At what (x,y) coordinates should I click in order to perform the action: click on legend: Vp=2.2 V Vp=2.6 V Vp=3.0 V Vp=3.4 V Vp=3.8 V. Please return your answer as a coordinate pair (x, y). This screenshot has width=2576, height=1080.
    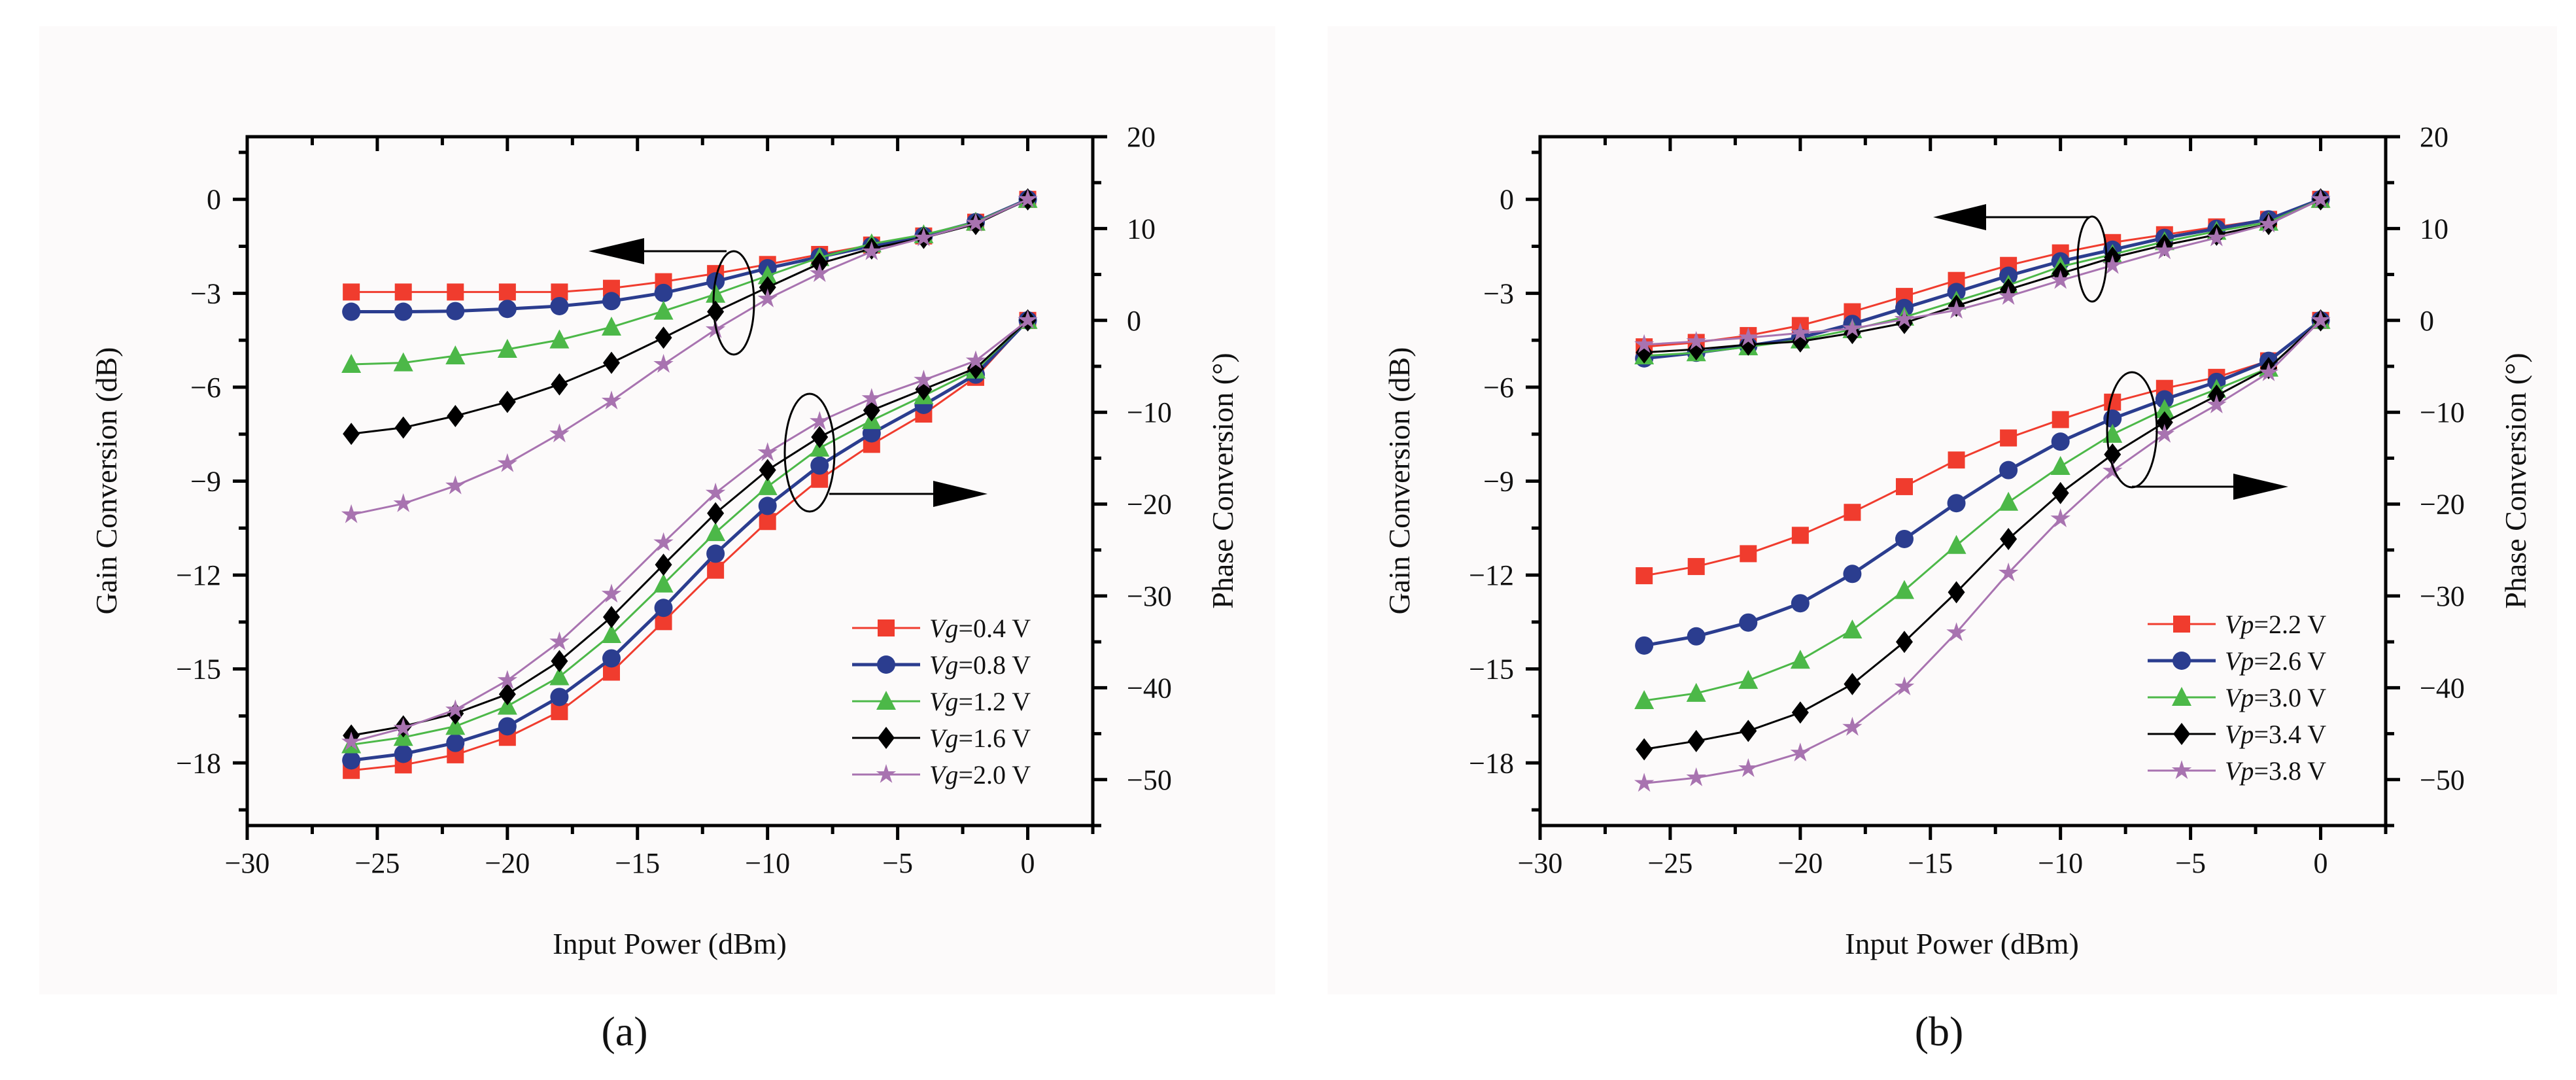
    Looking at the image, I should click on (2237, 698).